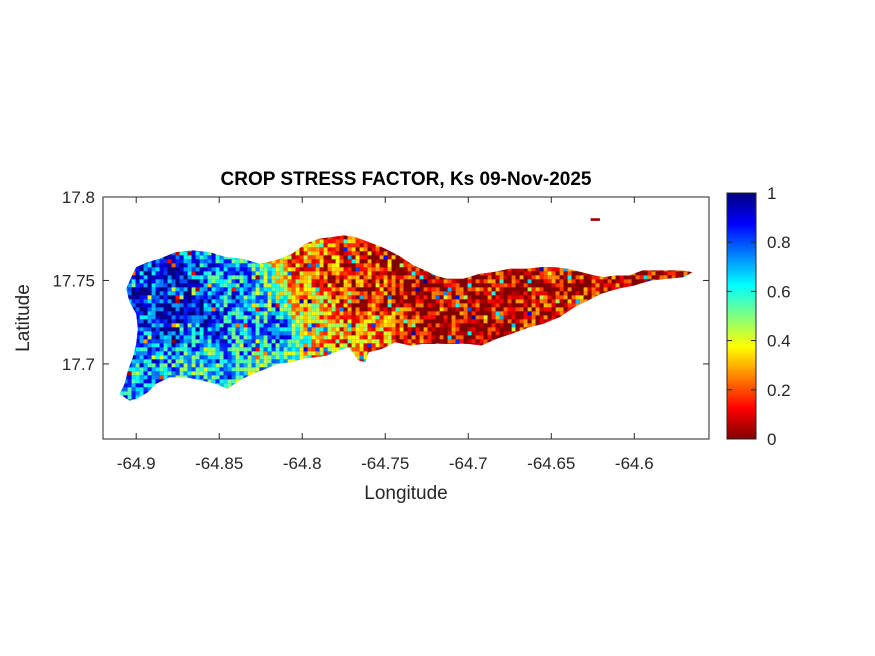  I want to click on x-tick-label: -64.8, so click(302, 463).